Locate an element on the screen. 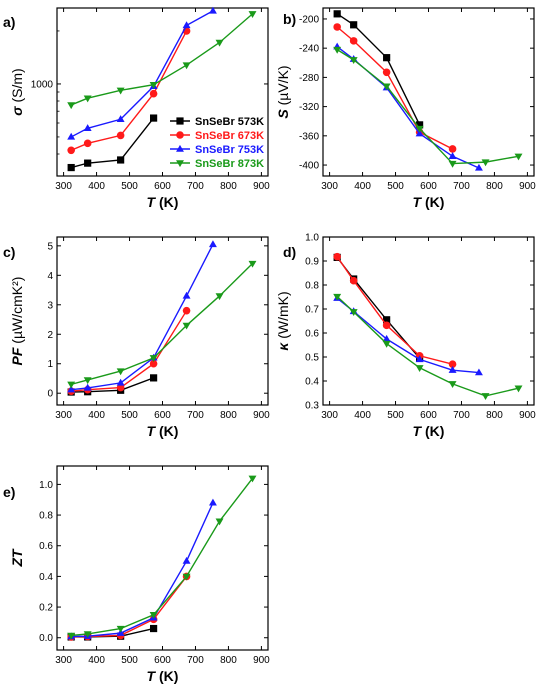  y-tick-label: -280 is located at coordinates (309, 78).